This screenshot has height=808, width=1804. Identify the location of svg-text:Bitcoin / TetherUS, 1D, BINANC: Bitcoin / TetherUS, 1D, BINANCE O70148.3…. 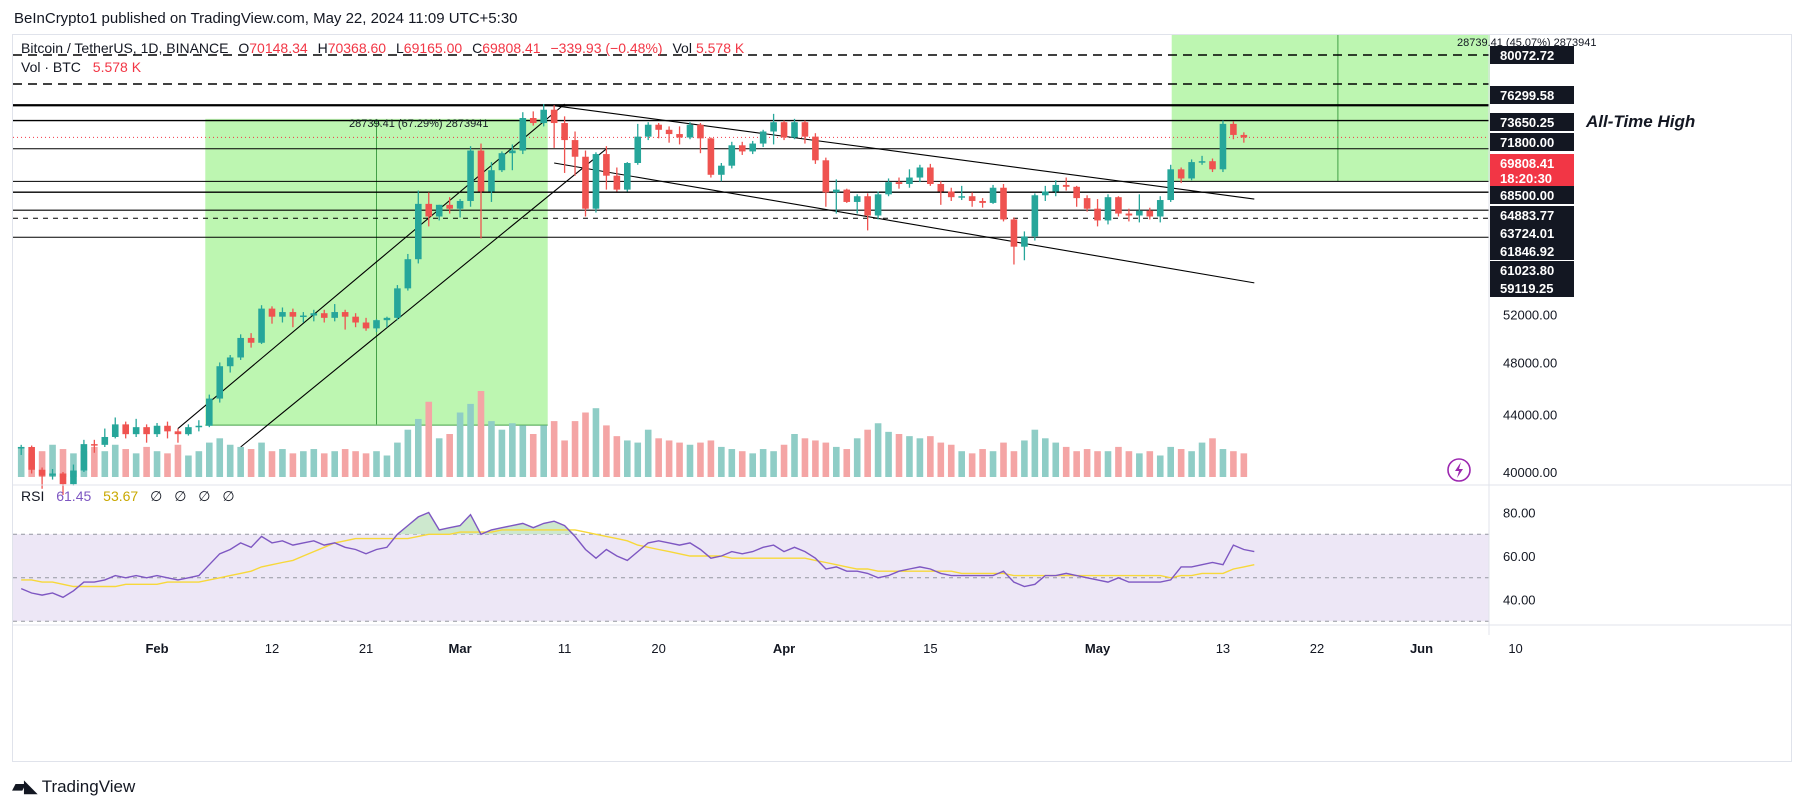
(383, 48).